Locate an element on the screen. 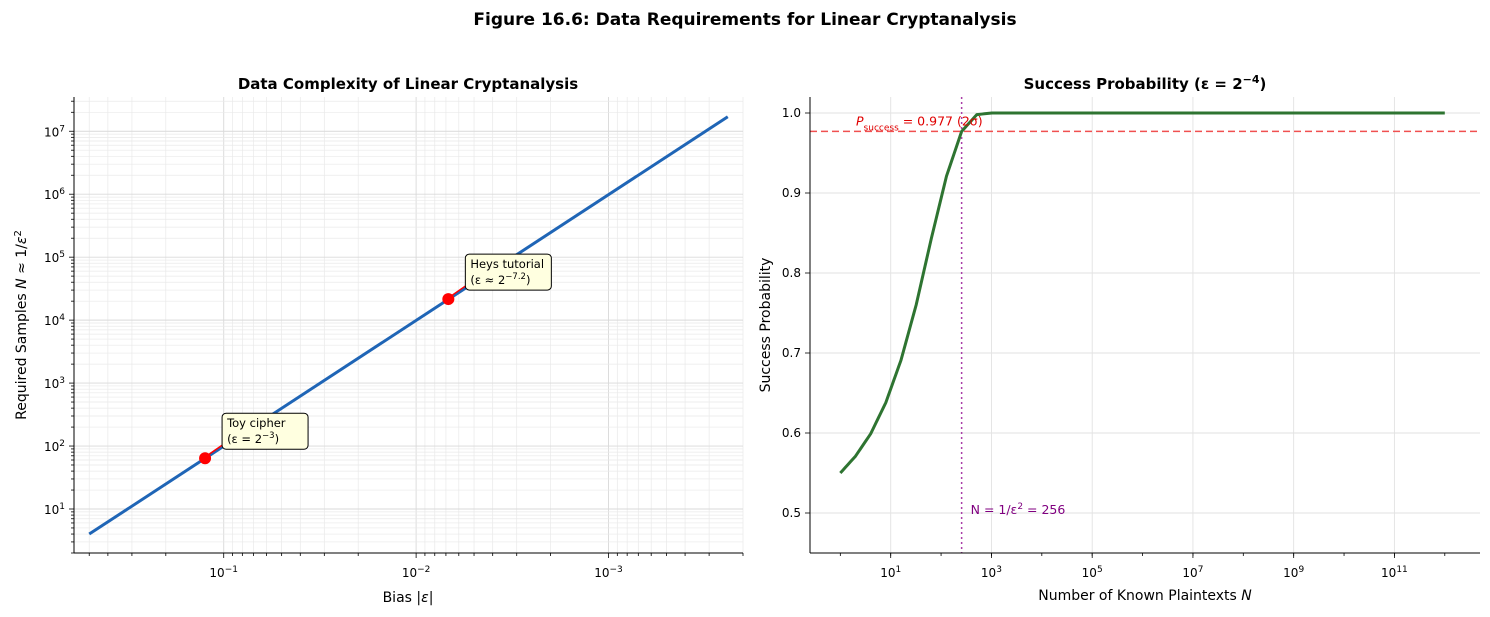  x-tick-label: 10⁻¹ is located at coordinates (223, 572).